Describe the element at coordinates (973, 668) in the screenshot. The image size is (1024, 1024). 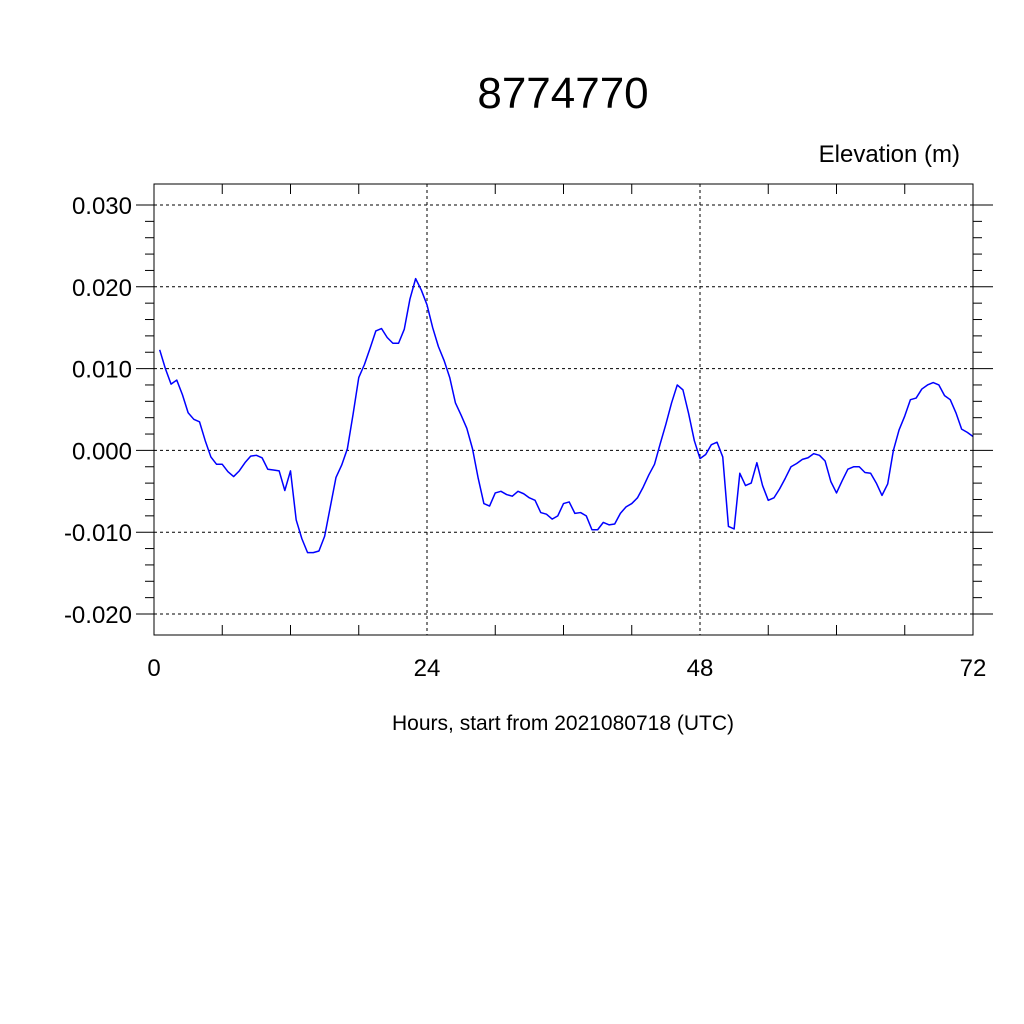
I see `x-tick-label: 72` at that location.